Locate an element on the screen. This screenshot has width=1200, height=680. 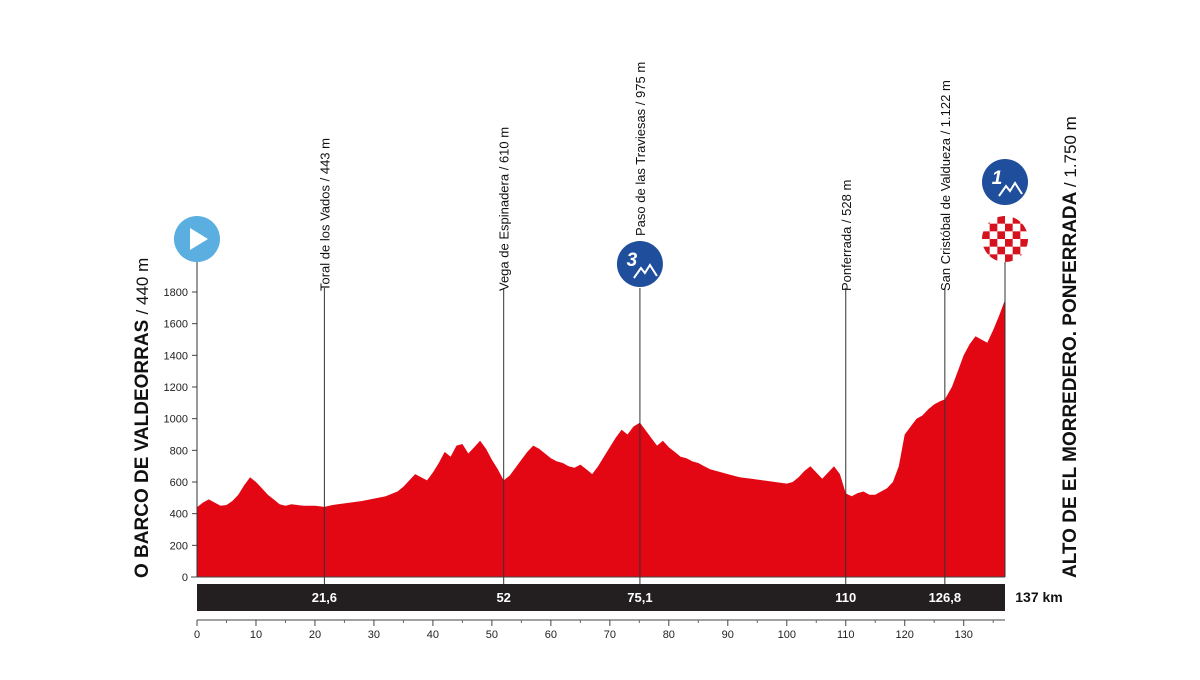
distance-bar: 21,6 52 75,1 110 126,8 137 km is located at coordinates (630, 597).